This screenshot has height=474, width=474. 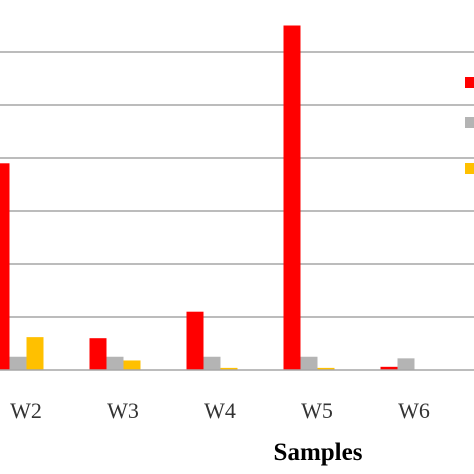 I want to click on x-tick-label: W2, so click(x=26, y=410).